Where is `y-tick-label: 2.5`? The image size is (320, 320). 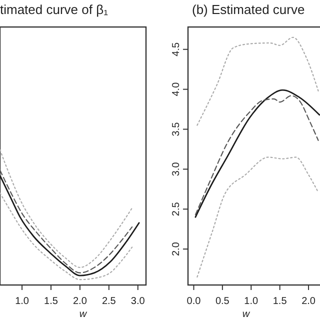
y-tick-label: 2.5 is located at coordinates (176, 209).